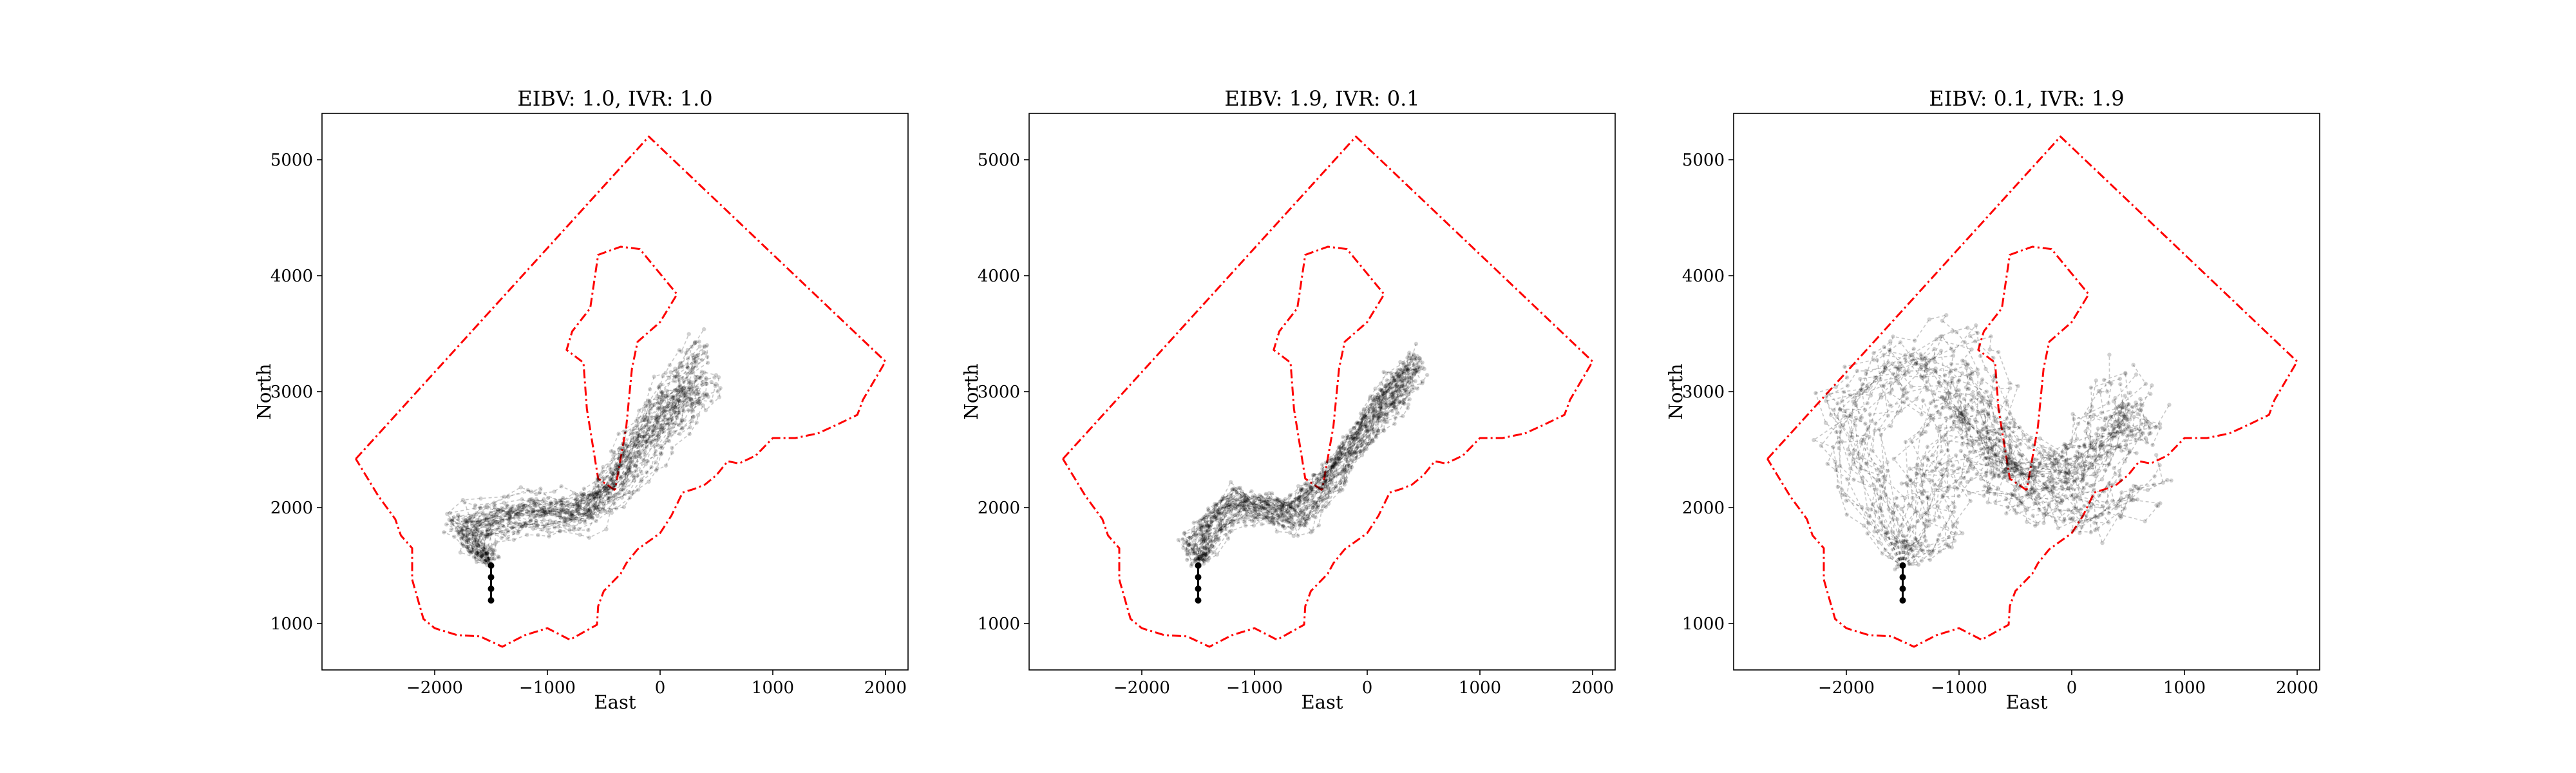  Describe the element at coordinates (291, 276) in the screenshot. I see `y-tick-label: 4000` at that location.